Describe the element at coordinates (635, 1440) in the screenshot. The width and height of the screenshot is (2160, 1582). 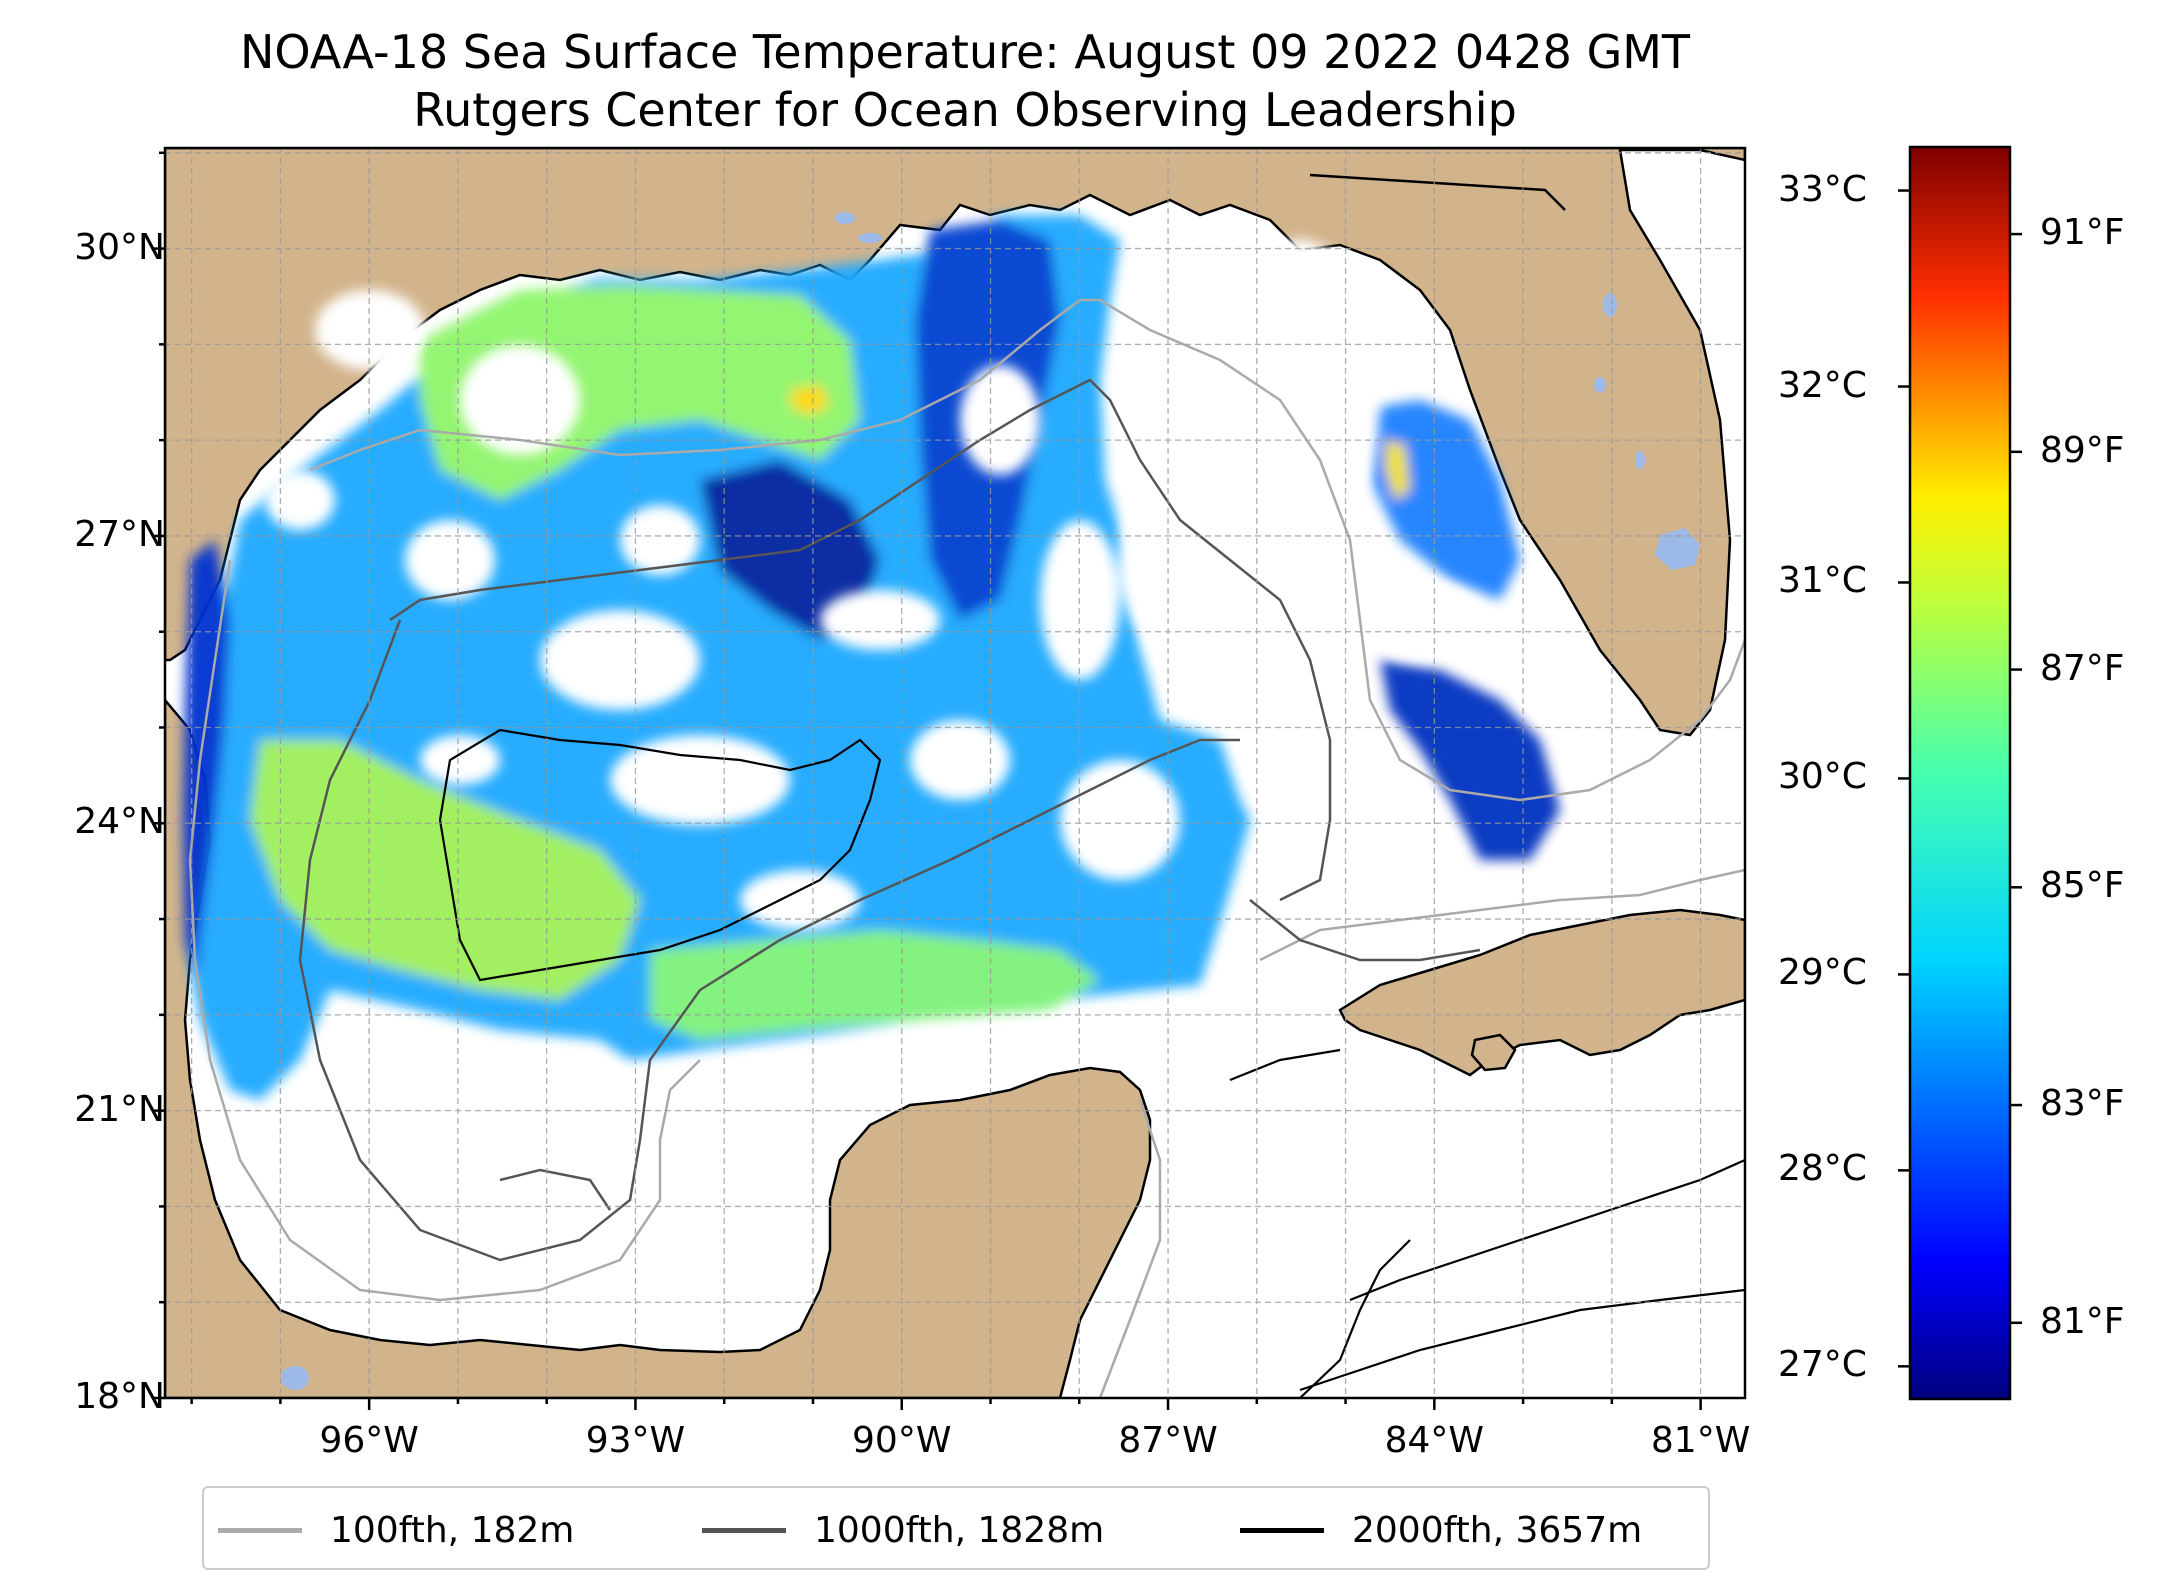
I see `lon-tick-label: 93°W` at that location.